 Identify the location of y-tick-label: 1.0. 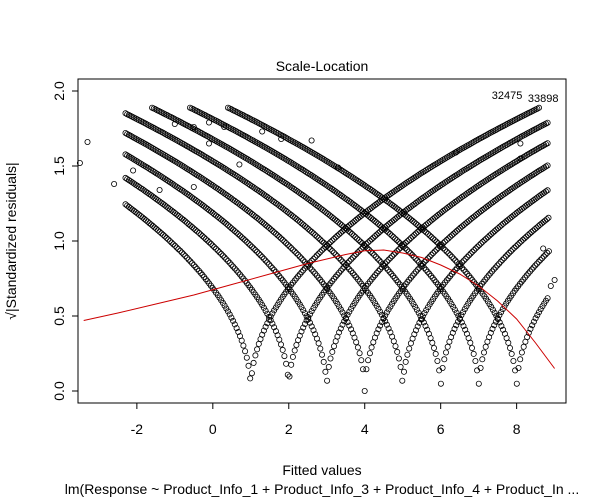
(59, 241).